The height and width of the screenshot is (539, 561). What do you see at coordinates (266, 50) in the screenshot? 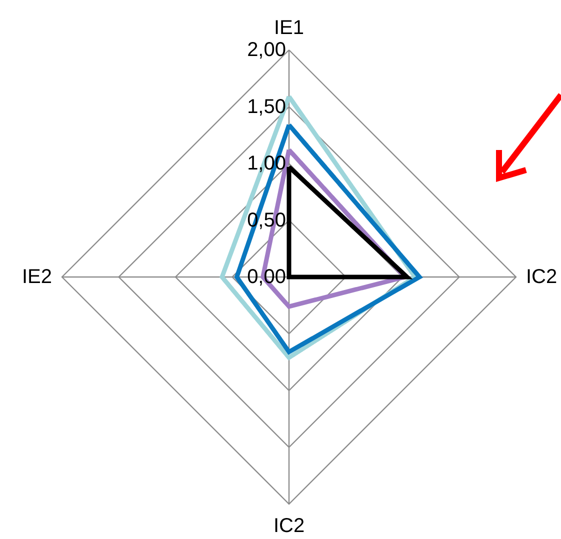
I see `y-tick-label: 2,00` at bounding box center [266, 50].